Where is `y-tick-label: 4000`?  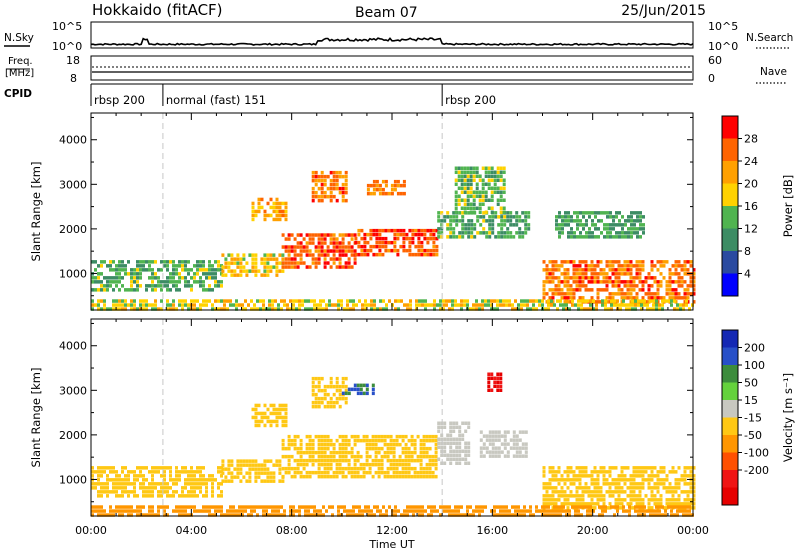
y-tick-label: 4000 is located at coordinates (73, 140).